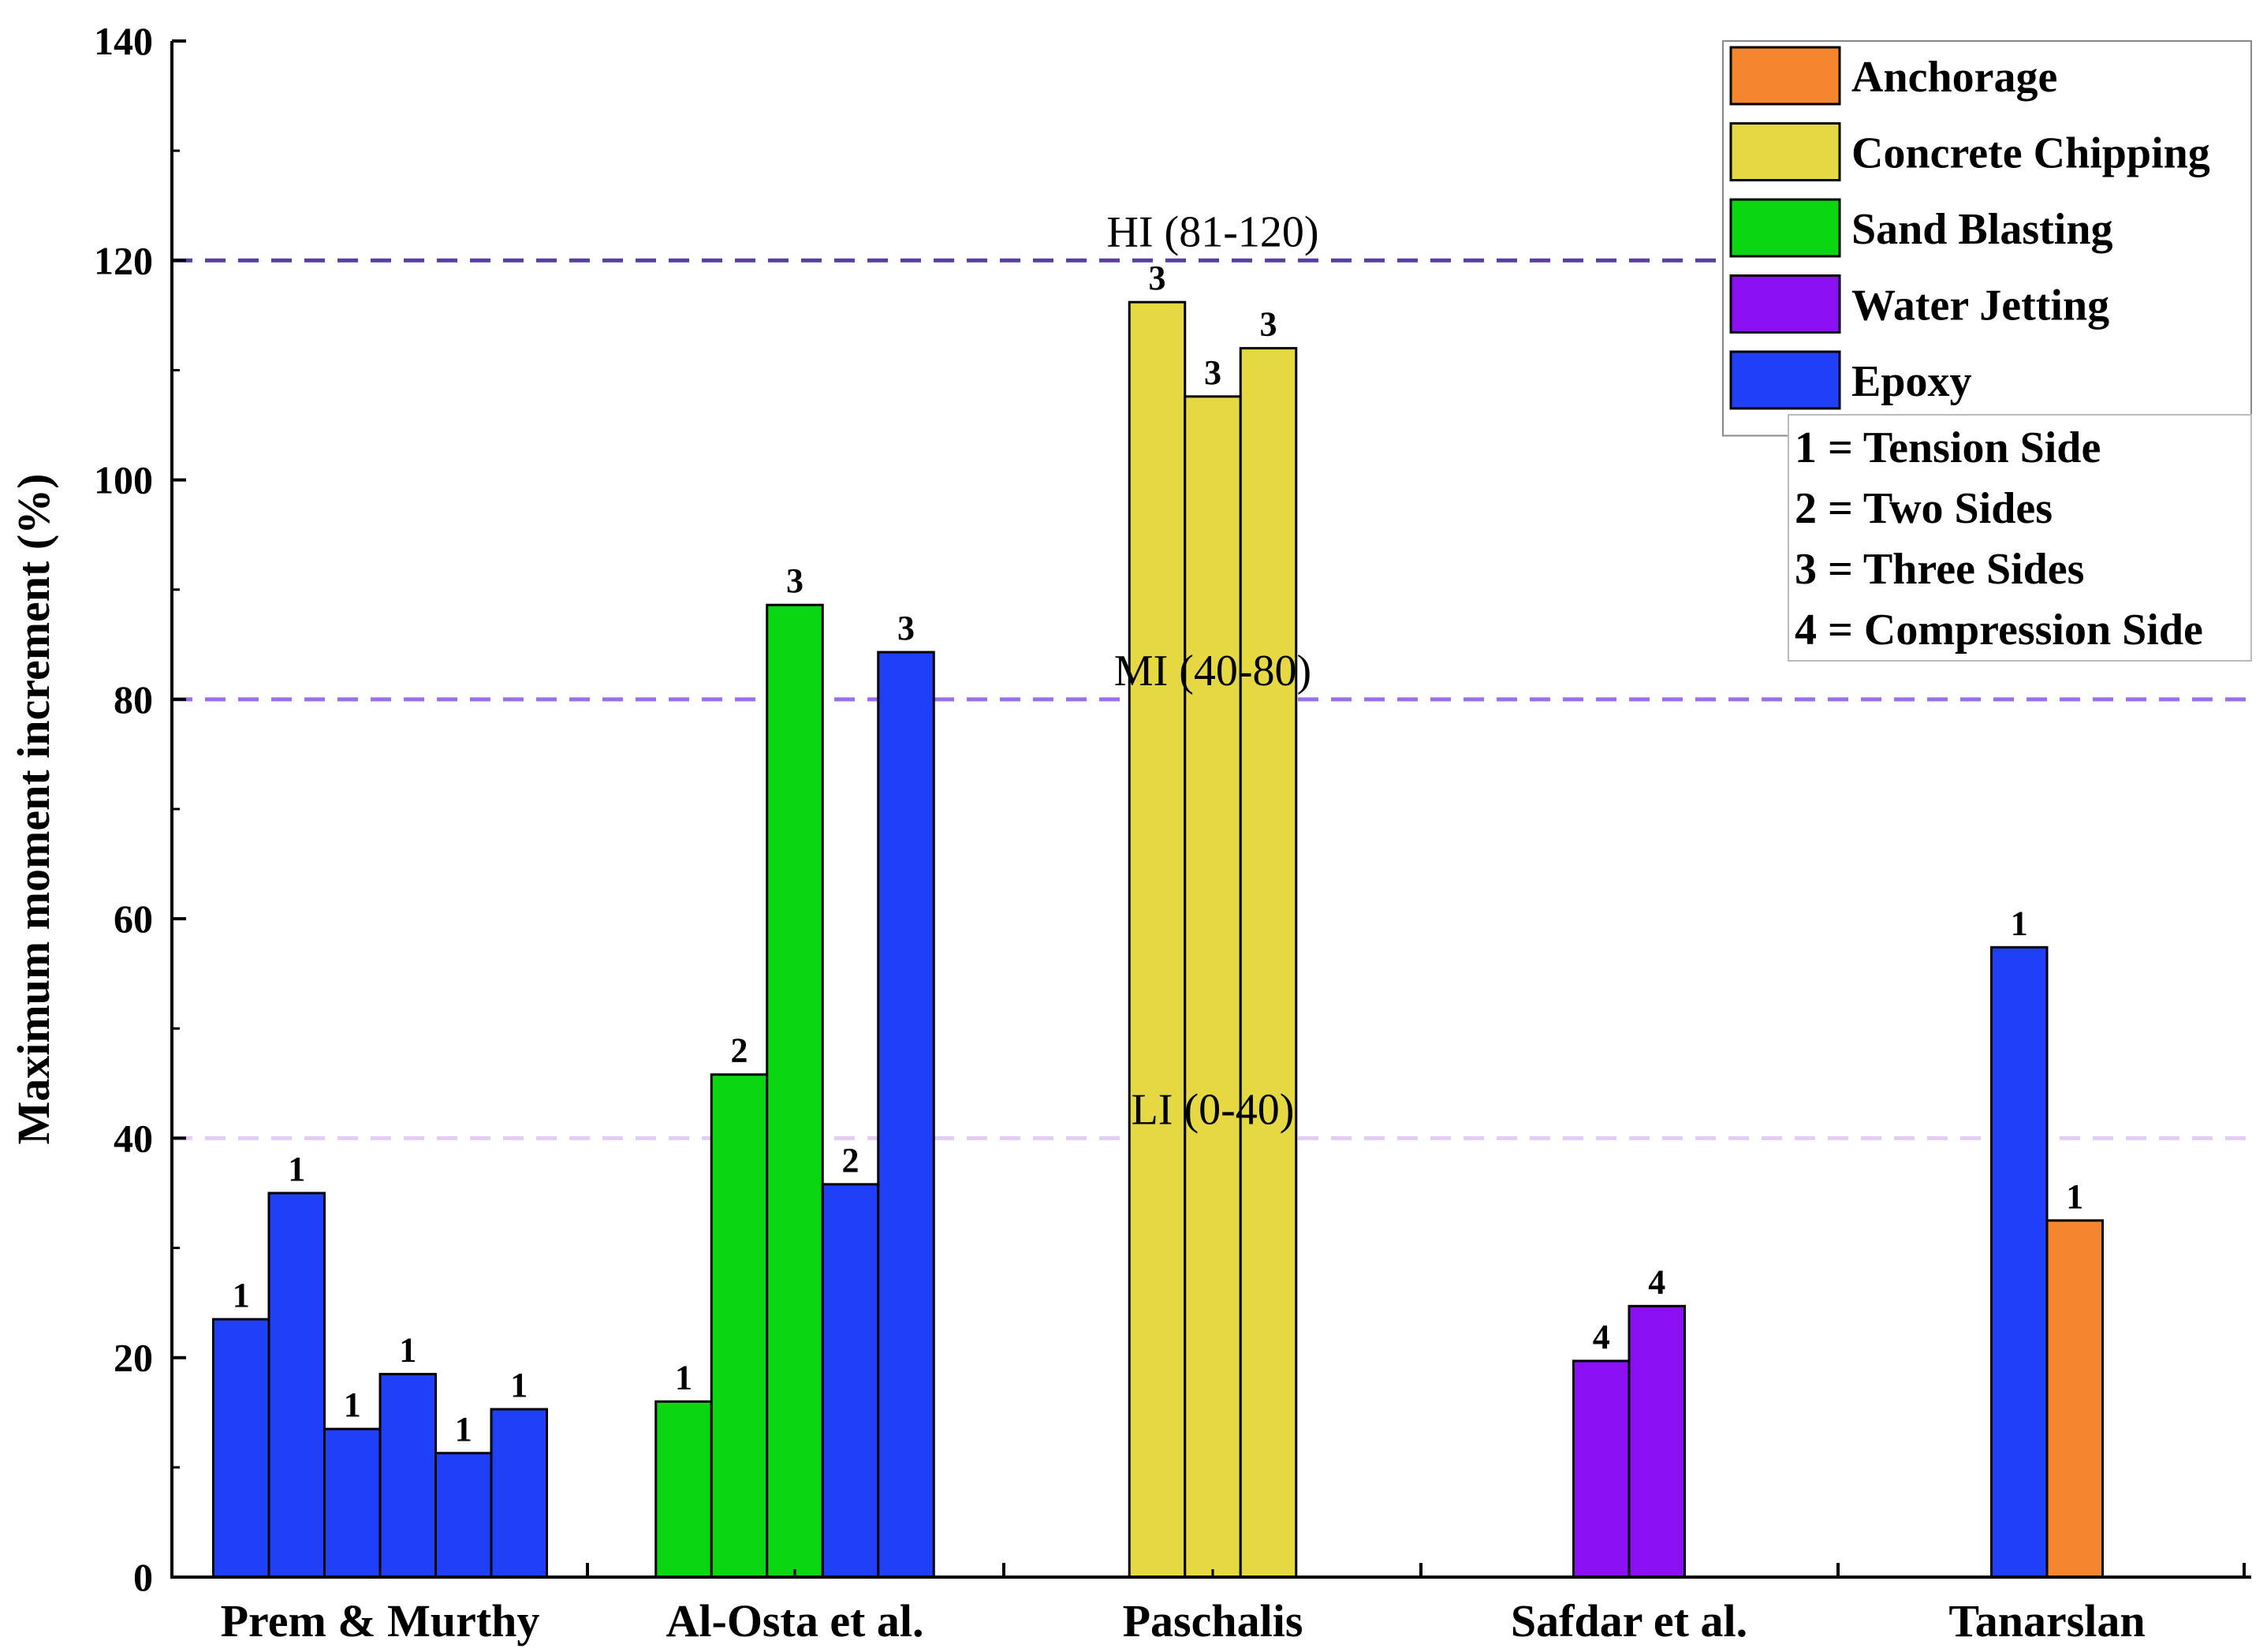 The image size is (2267, 1652). Describe the element at coordinates (519, 1385) in the screenshot. I see `bar-label-prem-murthy-6: 1` at that location.